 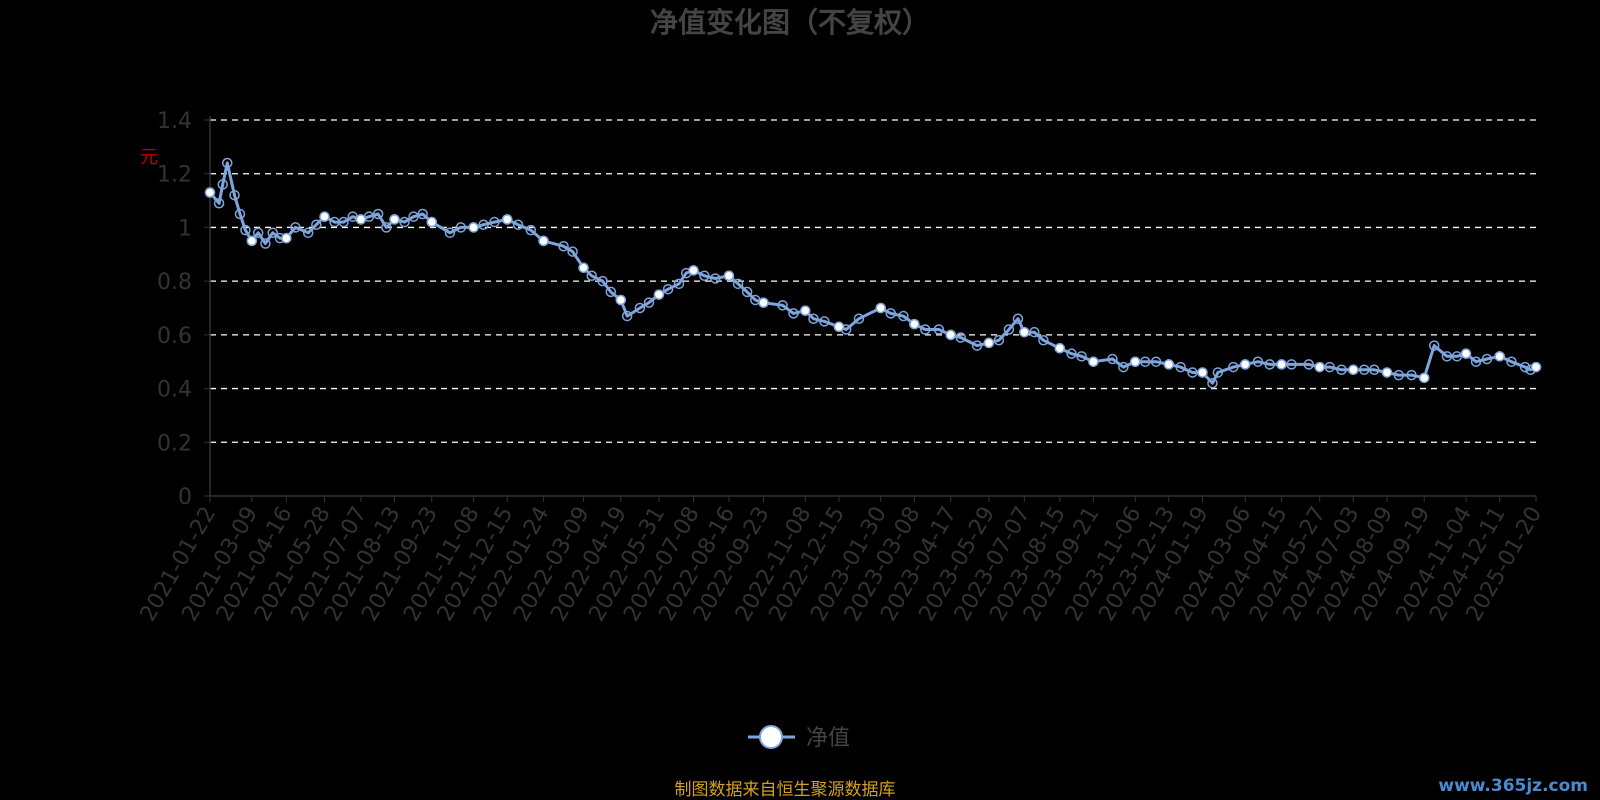 What do you see at coordinates (799, 738) in the screenshot?
I see `legend: 净值` at bounding box center [799, 738].